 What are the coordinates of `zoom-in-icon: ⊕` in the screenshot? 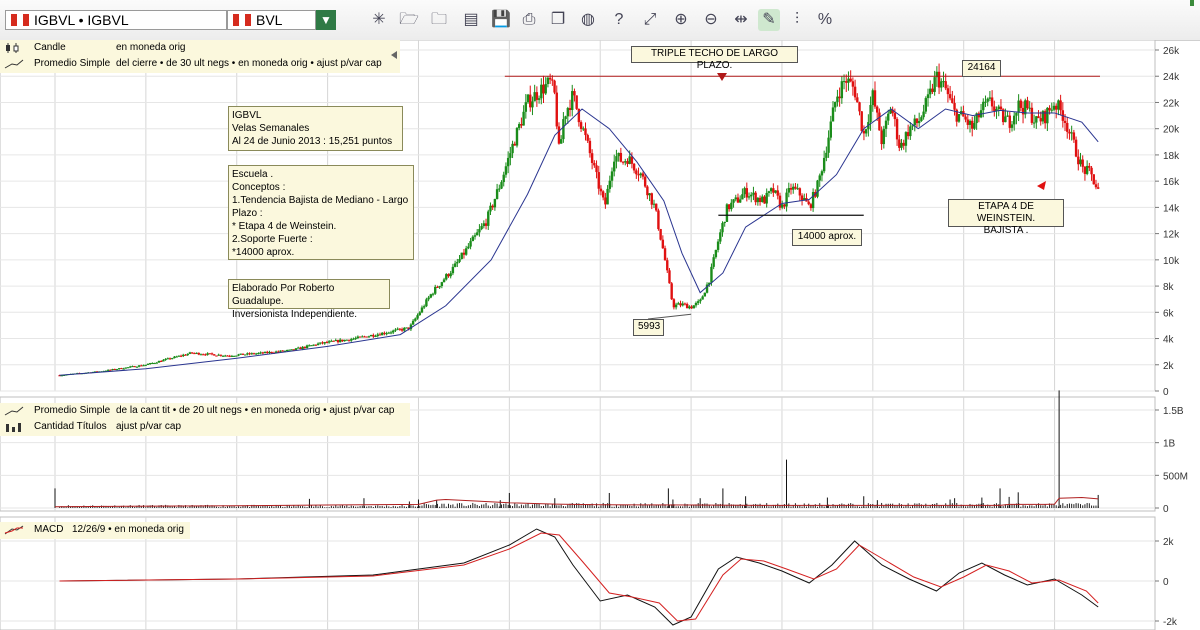 It's located at (681, 19).